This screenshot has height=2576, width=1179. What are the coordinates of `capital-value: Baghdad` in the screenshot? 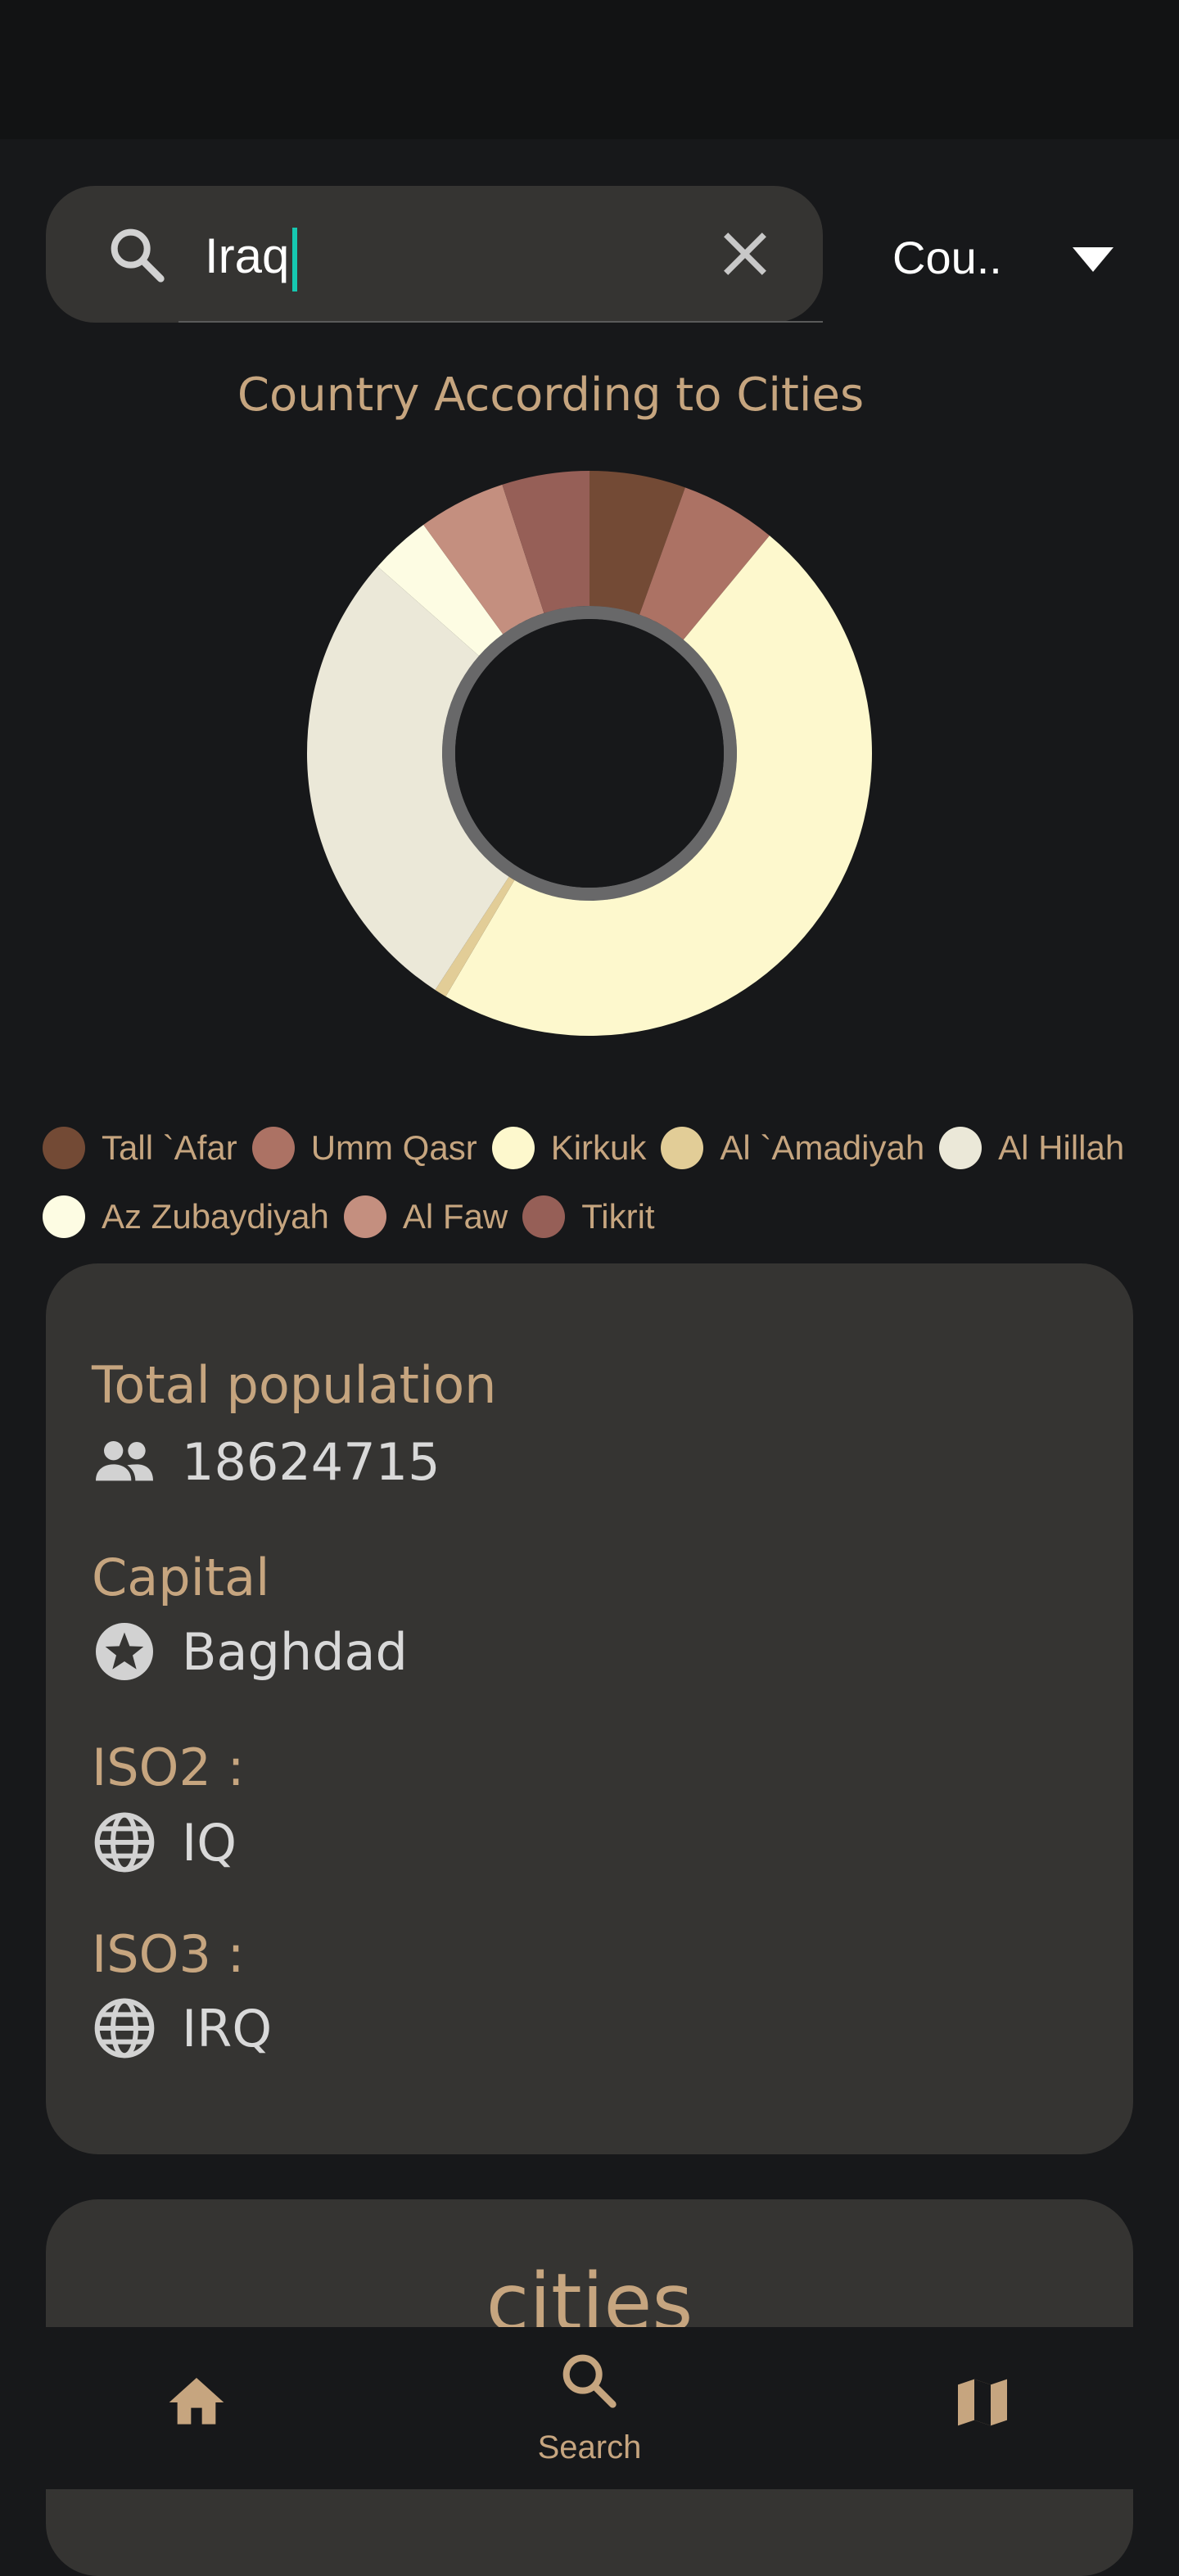 It's located at (295, 1651).